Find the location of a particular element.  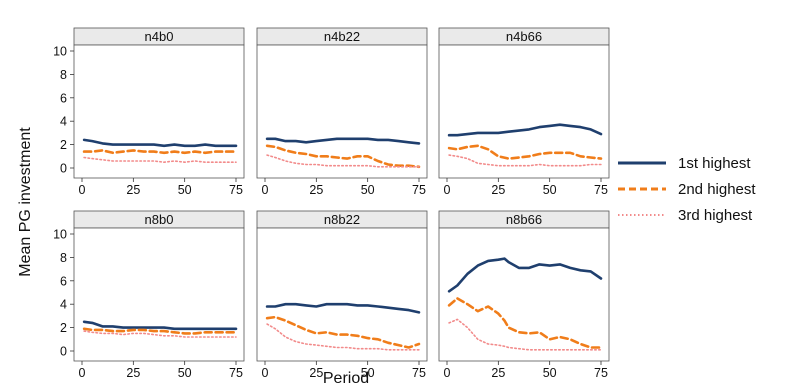

panel-title: n4b22 is located at coordinates (342, 36).